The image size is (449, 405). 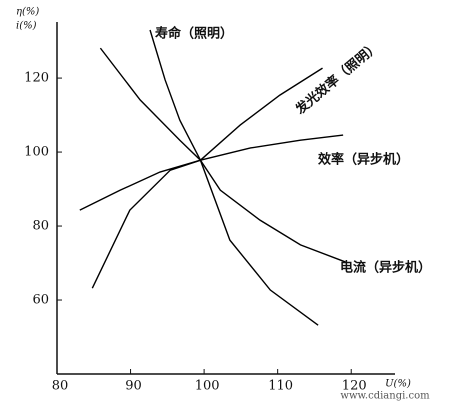 What do you see at coordinates (385, 396) in the screenshot?
I see `watermark: www.cdiangi.com` at bounding box center [385, 396].